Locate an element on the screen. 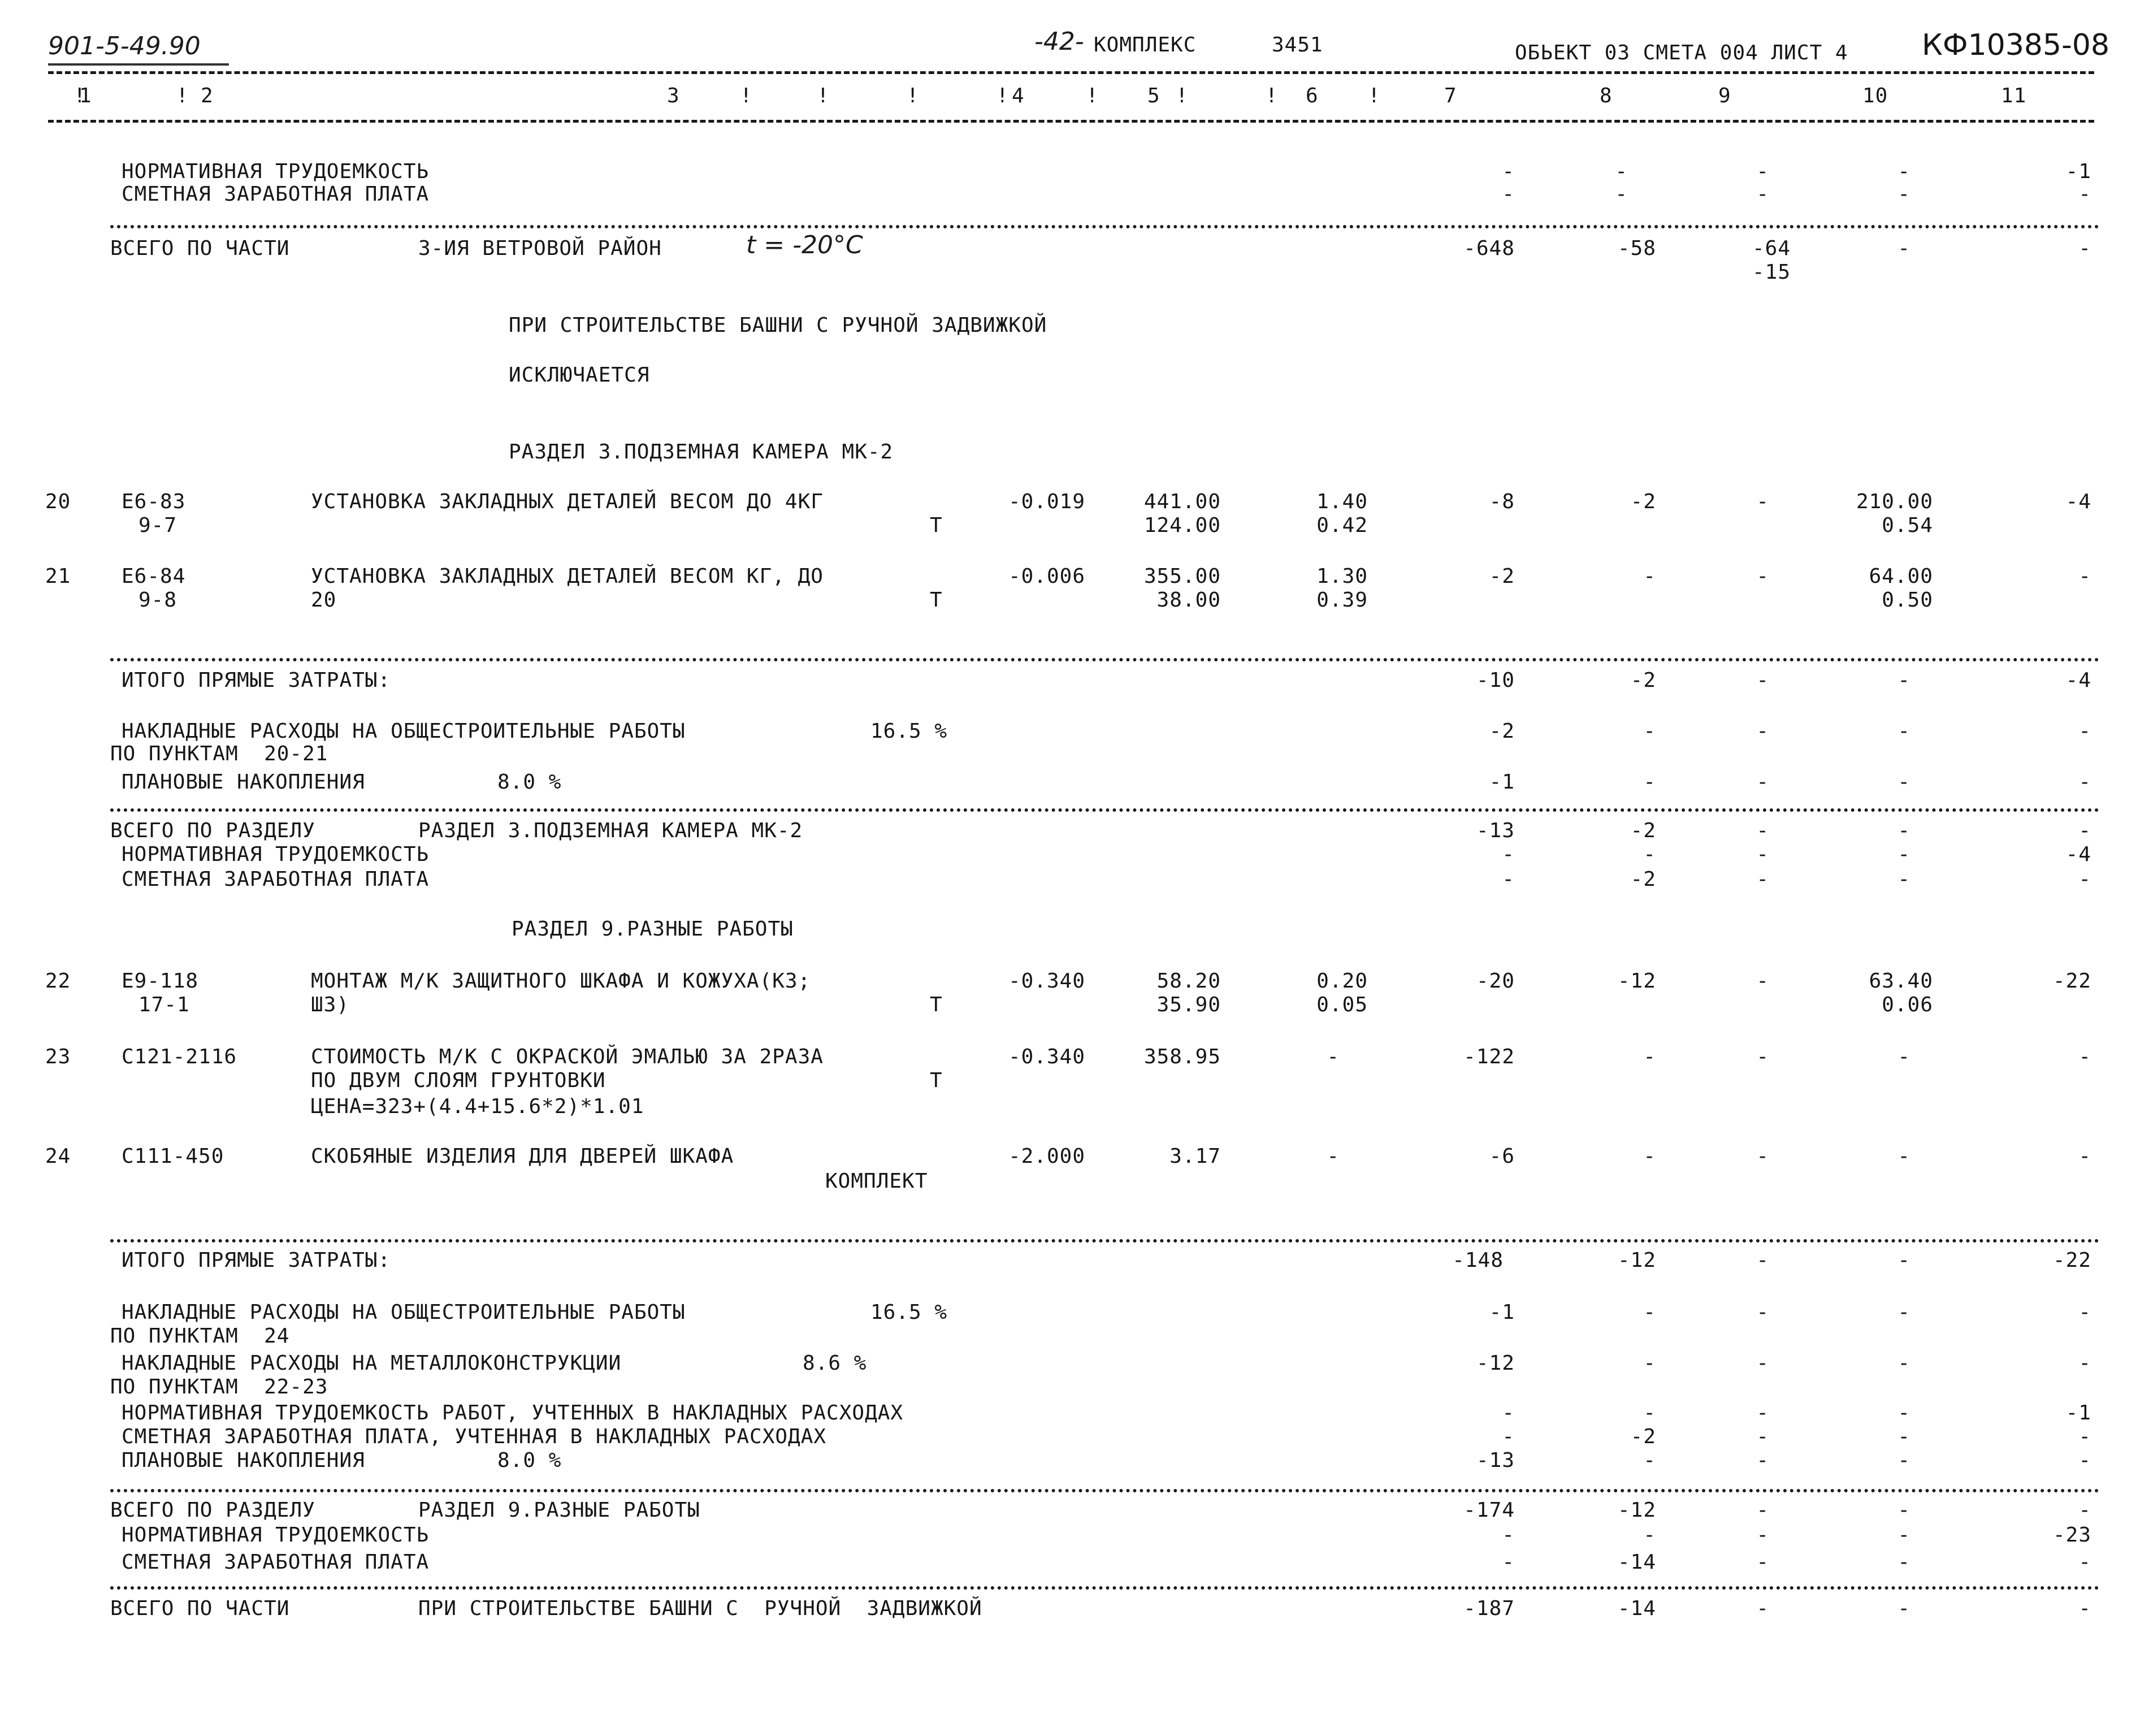 This screenshot has width=2136, height=1736. rate-code: Е6-84 is located at coordinates (154, 576).